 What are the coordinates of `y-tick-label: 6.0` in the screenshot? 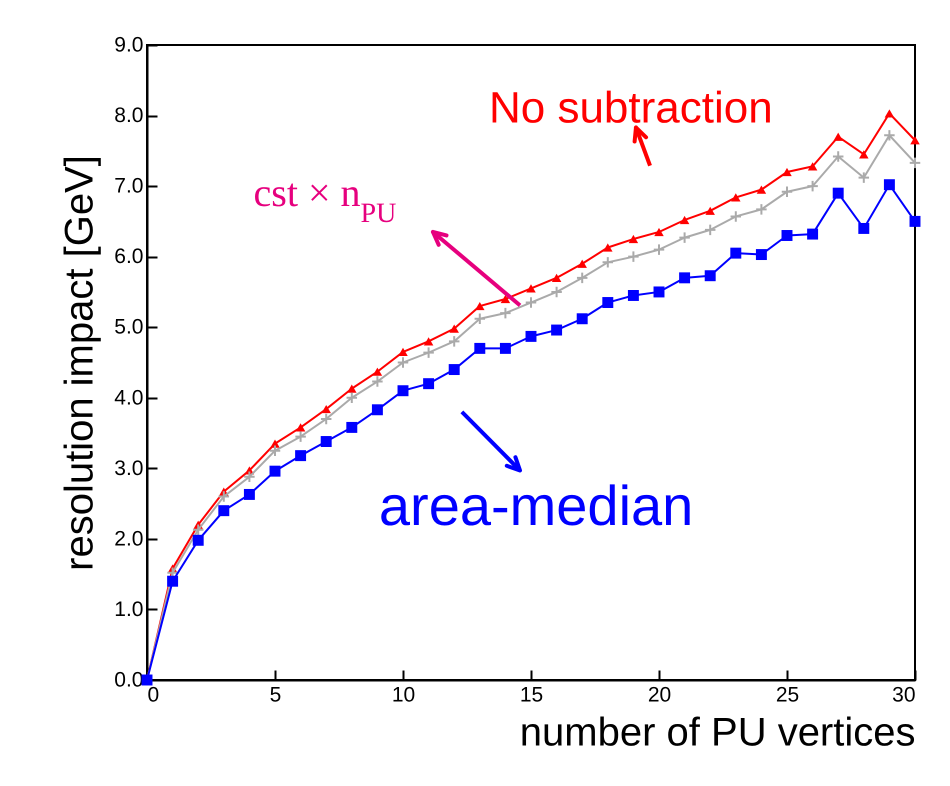 It's located at (129, 256).